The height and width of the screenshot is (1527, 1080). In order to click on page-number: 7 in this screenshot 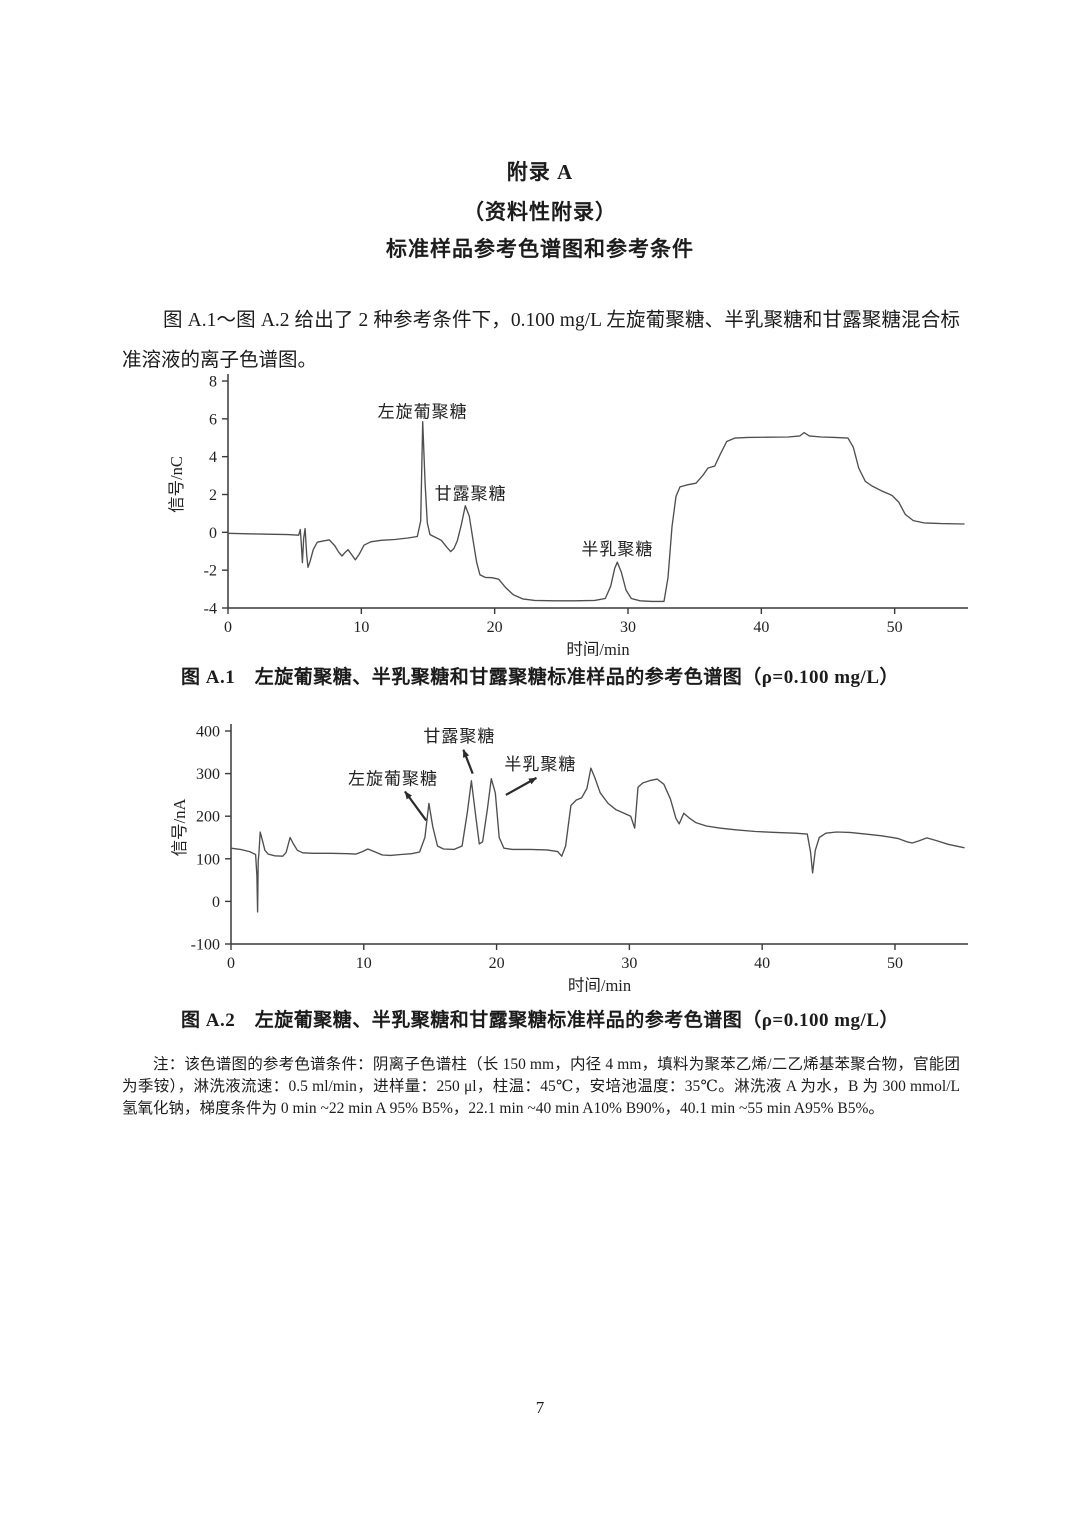, I will do `click(540, 1407)`.